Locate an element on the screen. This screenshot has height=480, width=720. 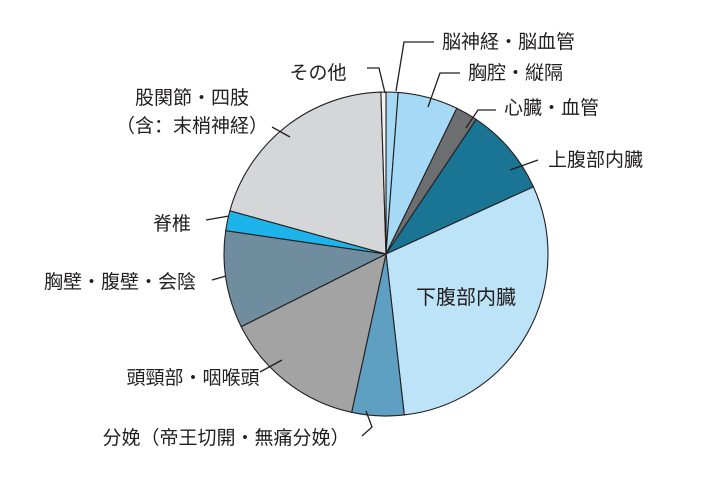
slice-label-0: 脳神経・脳血管 is located at coordinates (508, 42).